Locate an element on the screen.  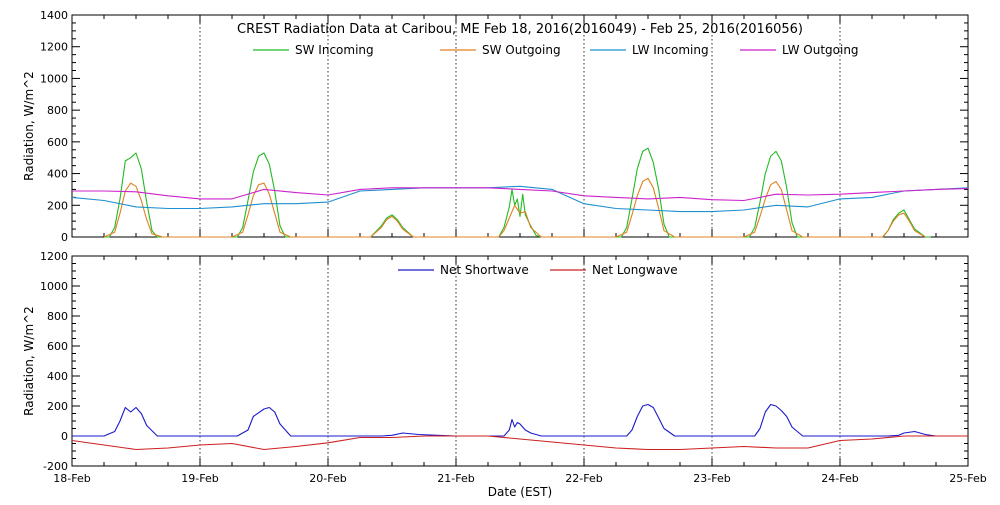
x-tick-label: 21-Feb is located at coordinates (455, 478).